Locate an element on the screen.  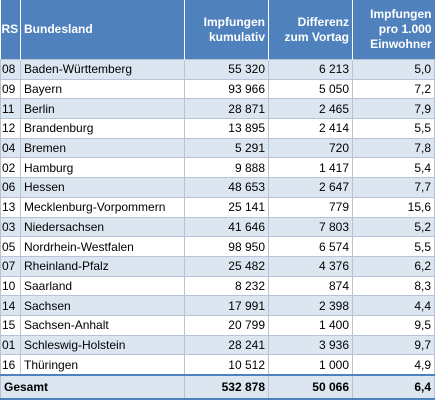
cell-bundesland: Hessen is located at coordinates (102, 187).